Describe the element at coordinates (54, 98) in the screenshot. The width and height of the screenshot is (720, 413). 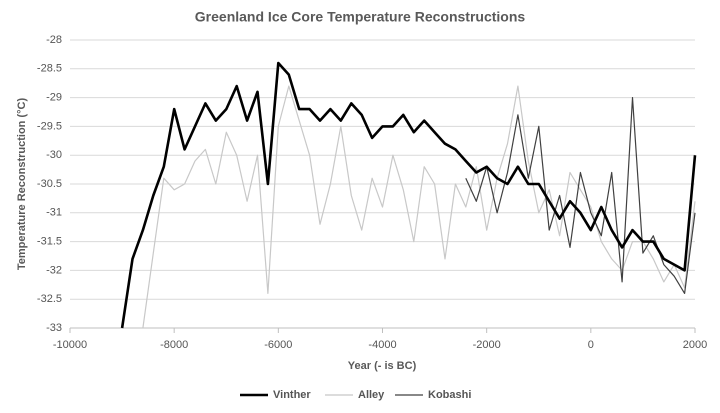
I see `y-tick-label: -29` at that location.